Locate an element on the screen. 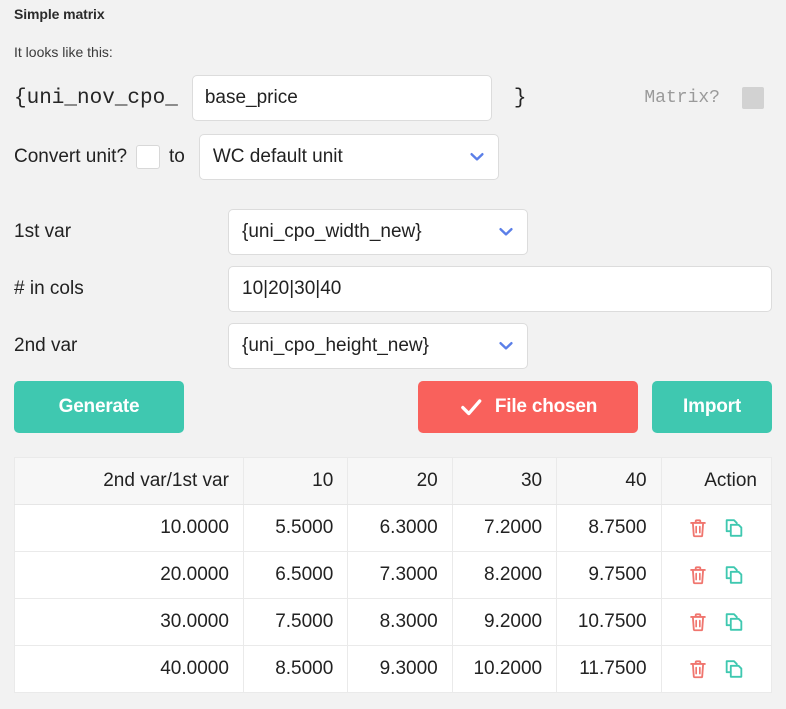 Image resolution: width=786 pixels, height=709 pixels. cell-value: 8.3000 is located at coordinates (400, 622).